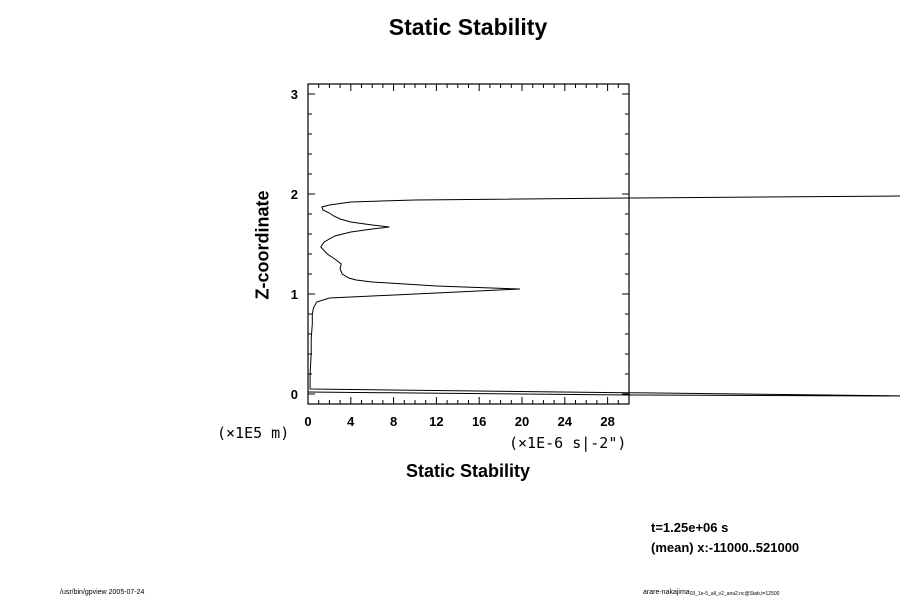 This screenshot has width=900, height=600. Describe the element at coordinates (522, 421) in the screenshot. I see `x-tick-label: 20` at that location.